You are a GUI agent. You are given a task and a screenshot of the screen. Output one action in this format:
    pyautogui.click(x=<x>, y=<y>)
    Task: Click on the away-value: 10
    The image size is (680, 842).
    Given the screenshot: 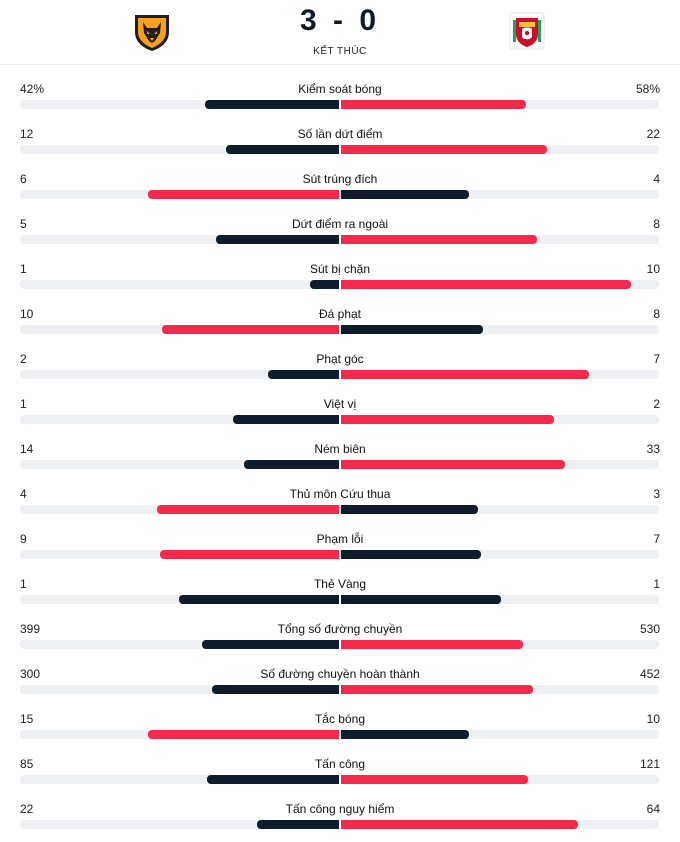 What is the action you would take?
    pyautogui.click(x=653, y=269)
    